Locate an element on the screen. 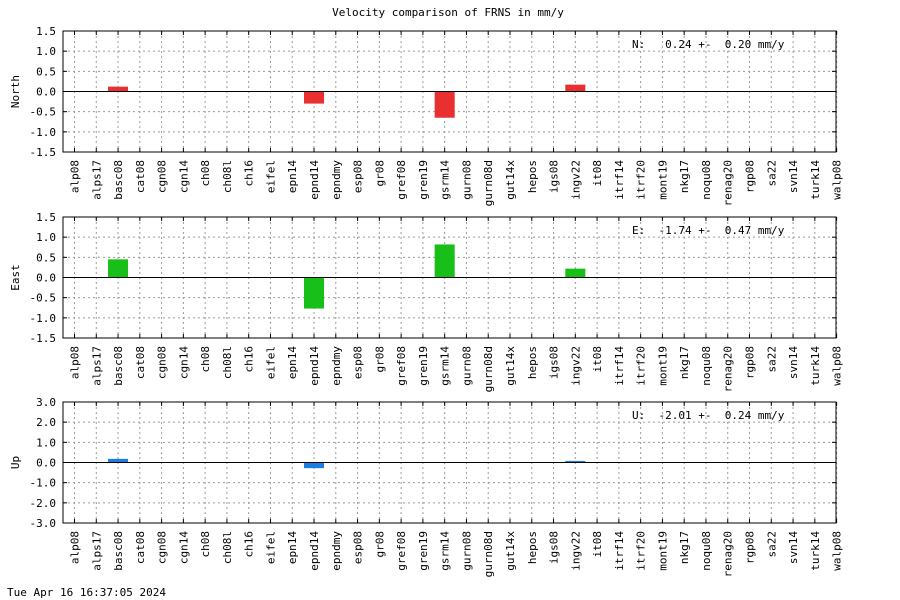 This screenshot has width=900, height=600. east-bar-gsrm14 is located at coordinates (444, 261).